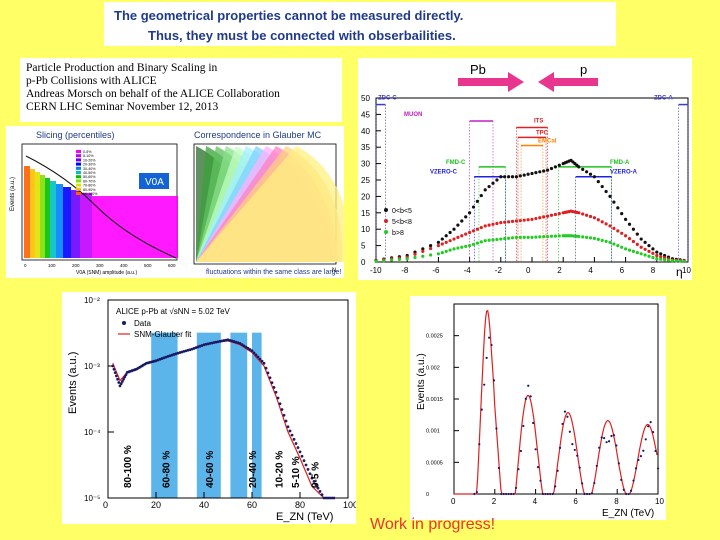  What do you see at coordinates (223, 419) in the screenshot?
I see `zn-data-points` at bounding box center [223, 419].